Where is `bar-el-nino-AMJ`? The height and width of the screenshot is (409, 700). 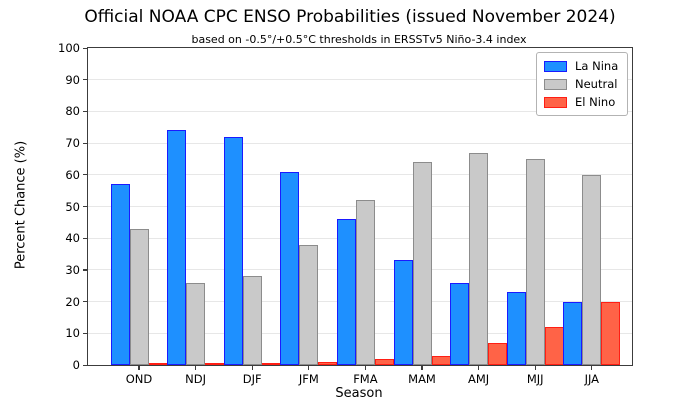 bar-el-nino-AMJ is located at coordinates (498, 353).